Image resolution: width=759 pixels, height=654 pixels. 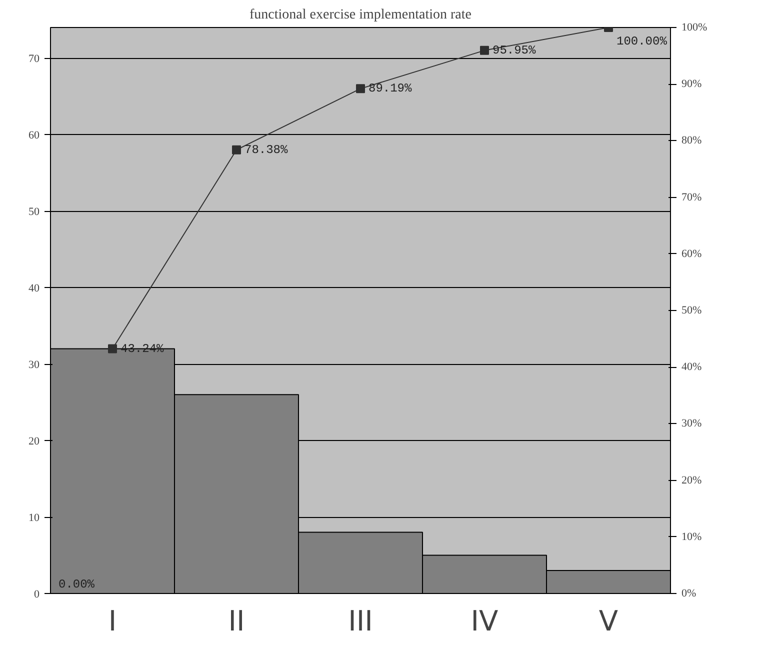 I want to click on x-tick-label: II, so click(x=236, y=621).